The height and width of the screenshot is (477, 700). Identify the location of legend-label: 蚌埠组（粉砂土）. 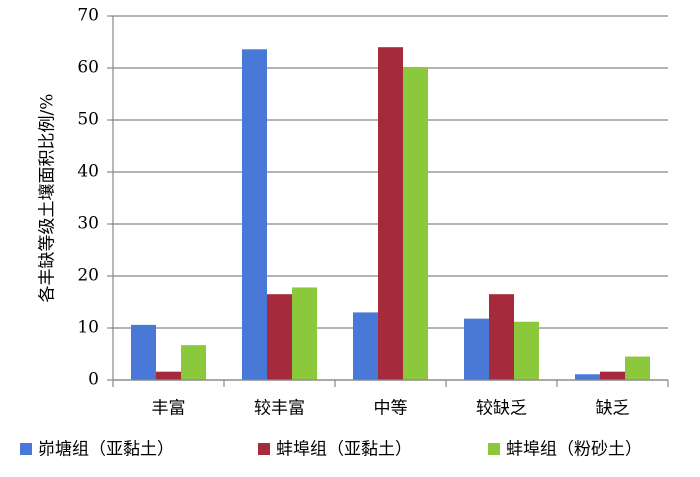
(574, 450).